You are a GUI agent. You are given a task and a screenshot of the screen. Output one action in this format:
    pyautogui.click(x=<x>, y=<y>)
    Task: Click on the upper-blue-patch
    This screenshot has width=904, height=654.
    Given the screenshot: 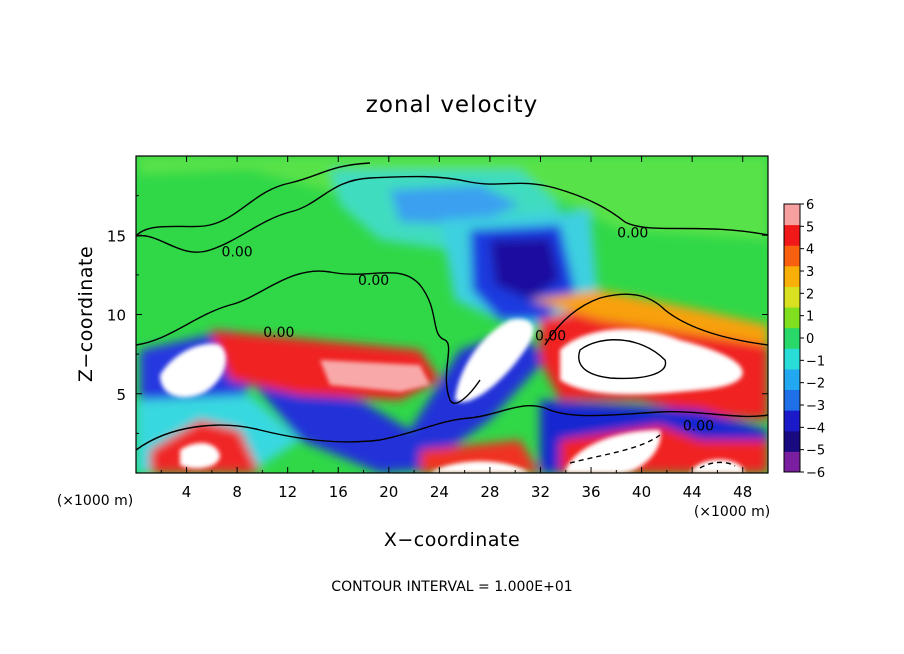 What is the action you would take?
    pyautogui.click(x=455, y=205)
    